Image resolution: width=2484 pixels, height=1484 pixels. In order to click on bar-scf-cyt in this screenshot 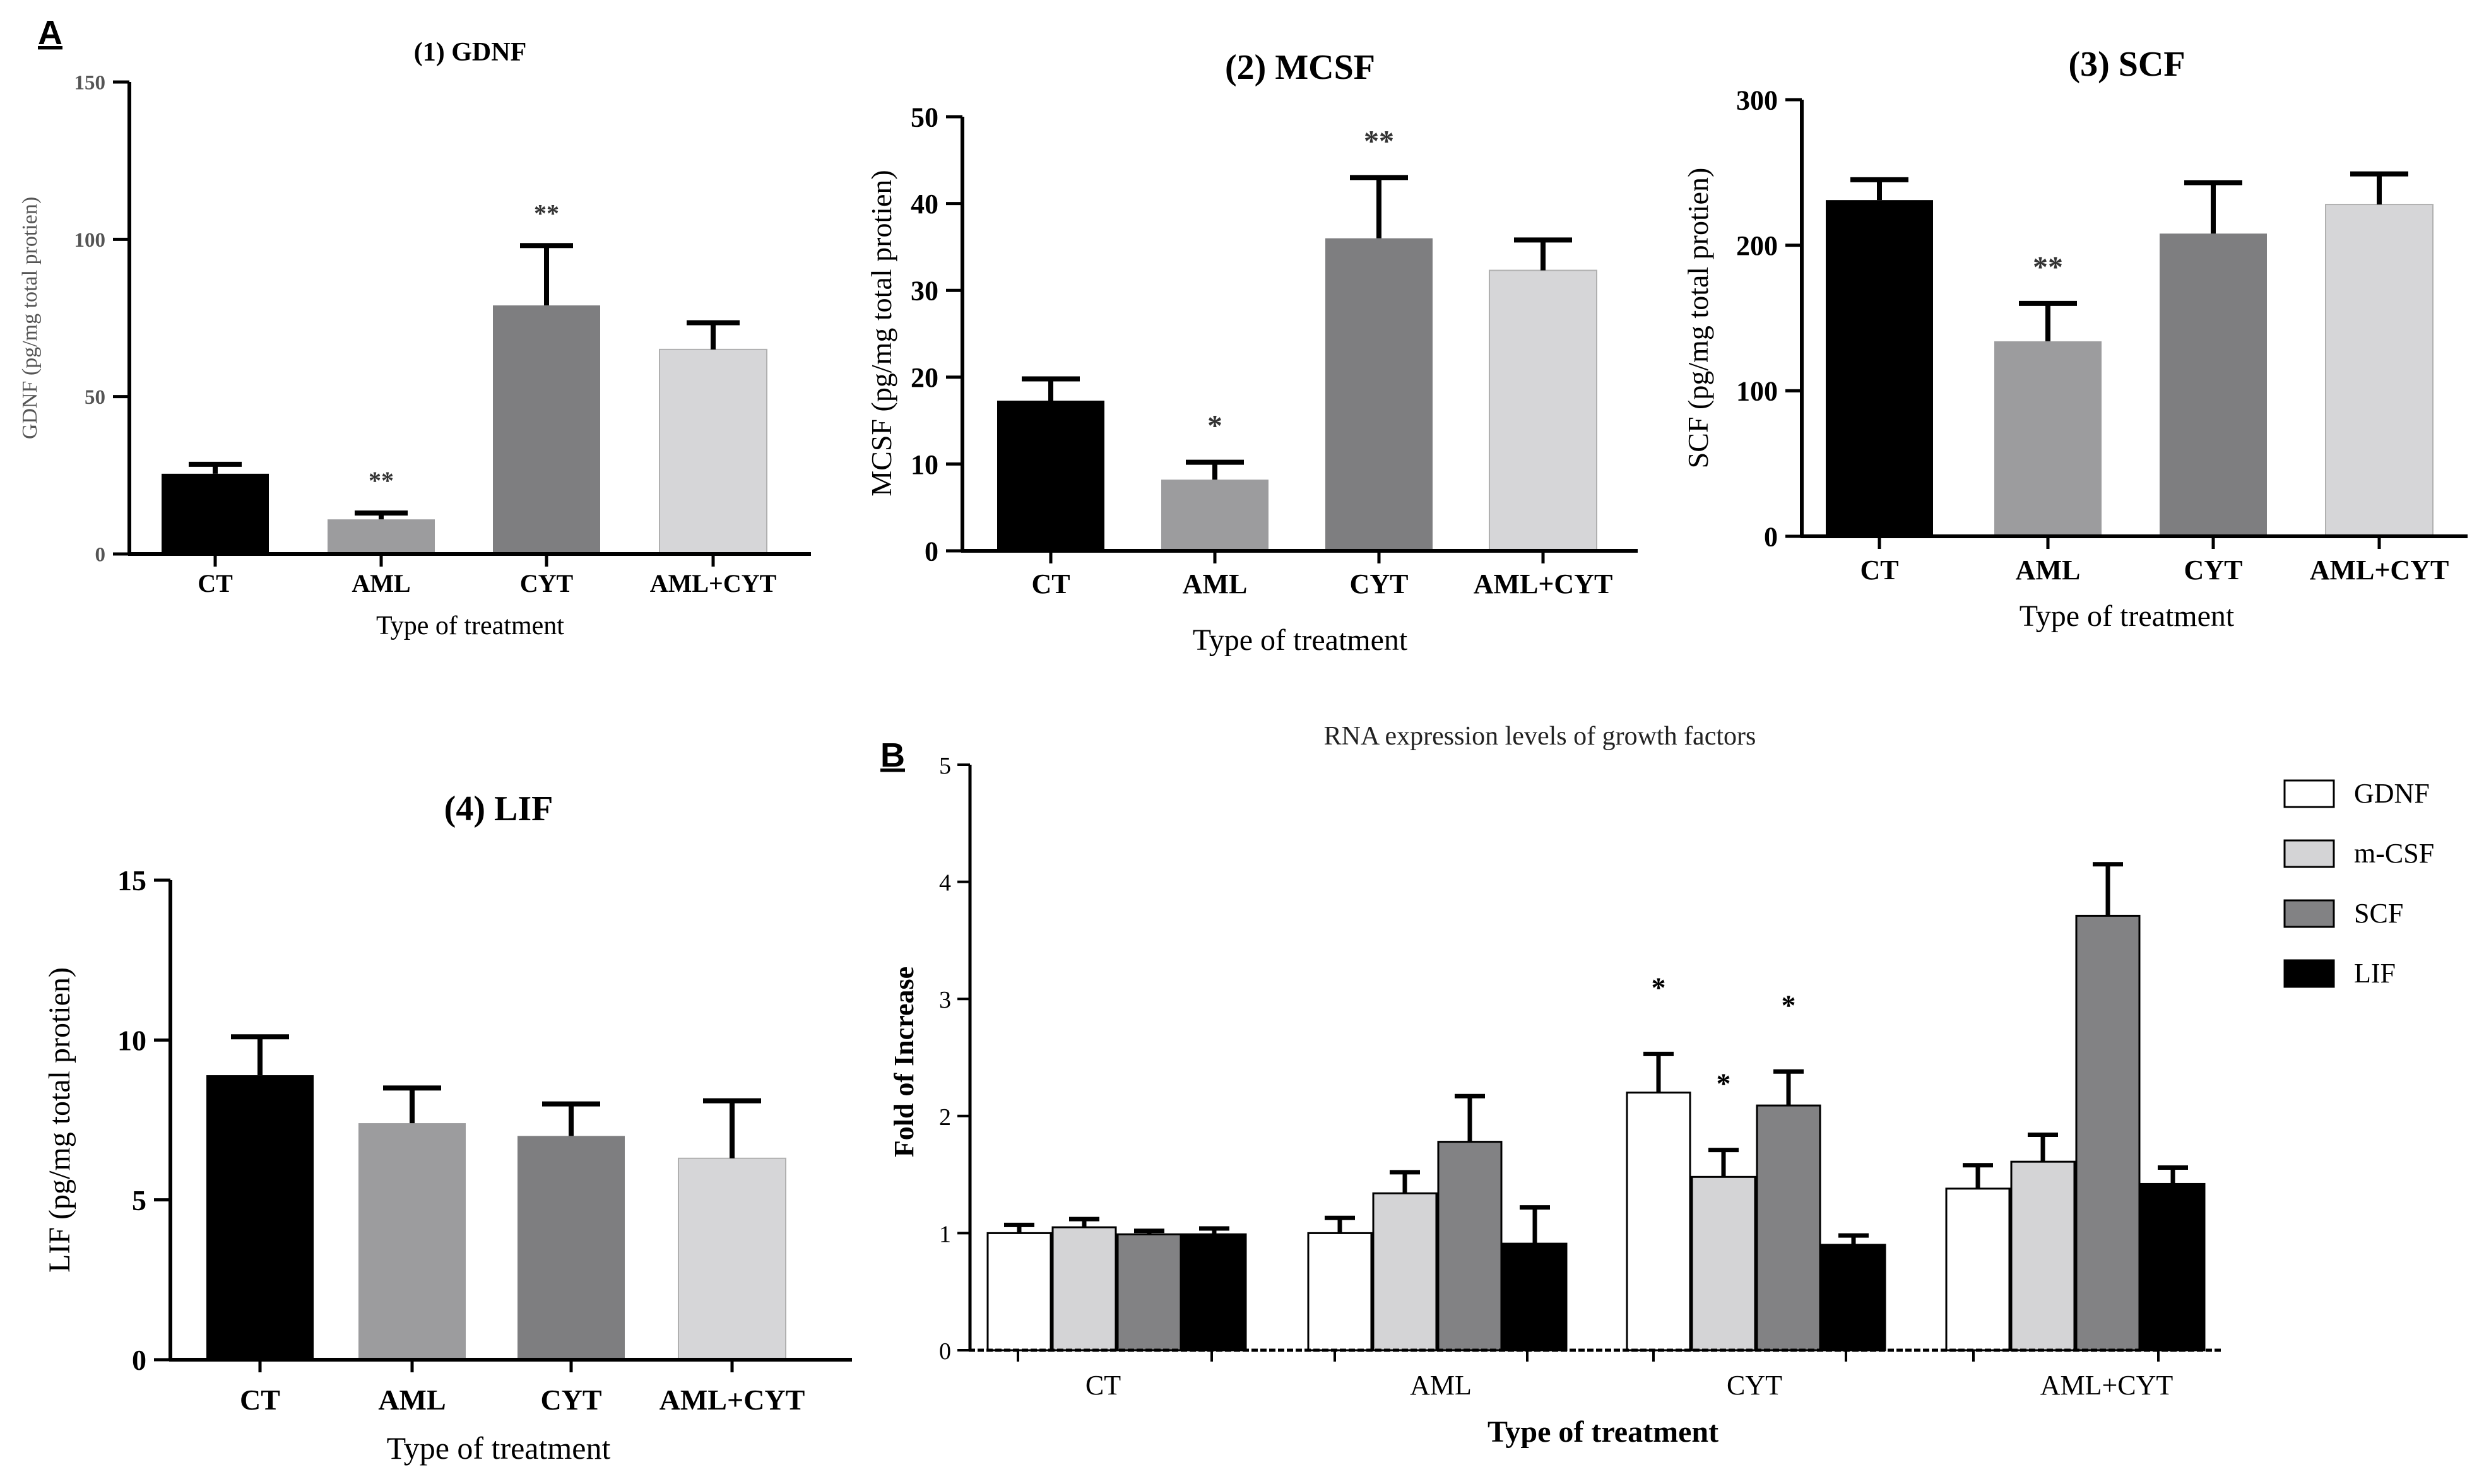, I will do `click(1788, 1228)`.